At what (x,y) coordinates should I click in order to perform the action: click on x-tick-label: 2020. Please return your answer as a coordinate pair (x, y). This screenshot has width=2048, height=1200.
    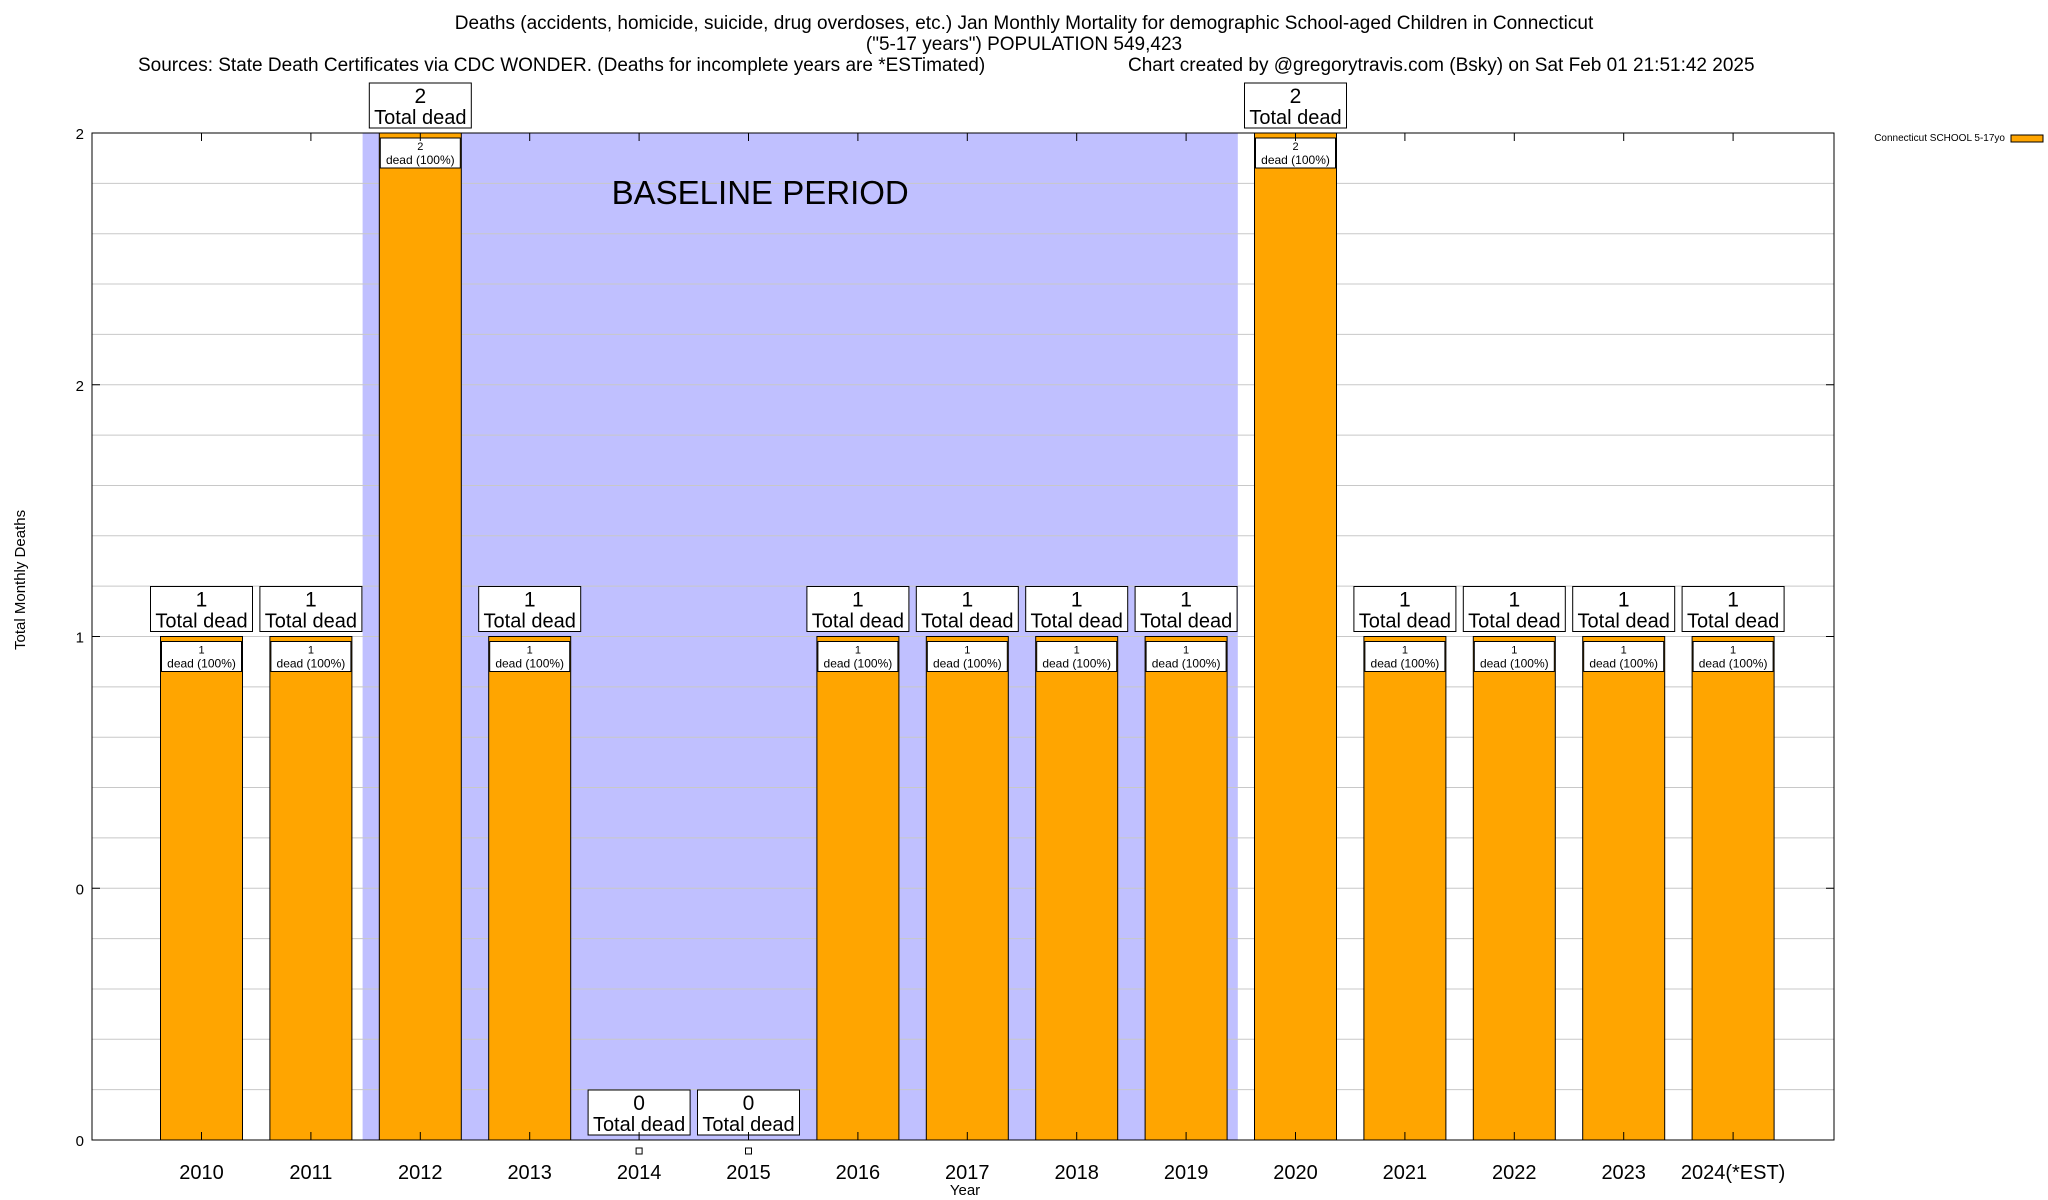
    Looking at the image, I should click on (1295, 1173).